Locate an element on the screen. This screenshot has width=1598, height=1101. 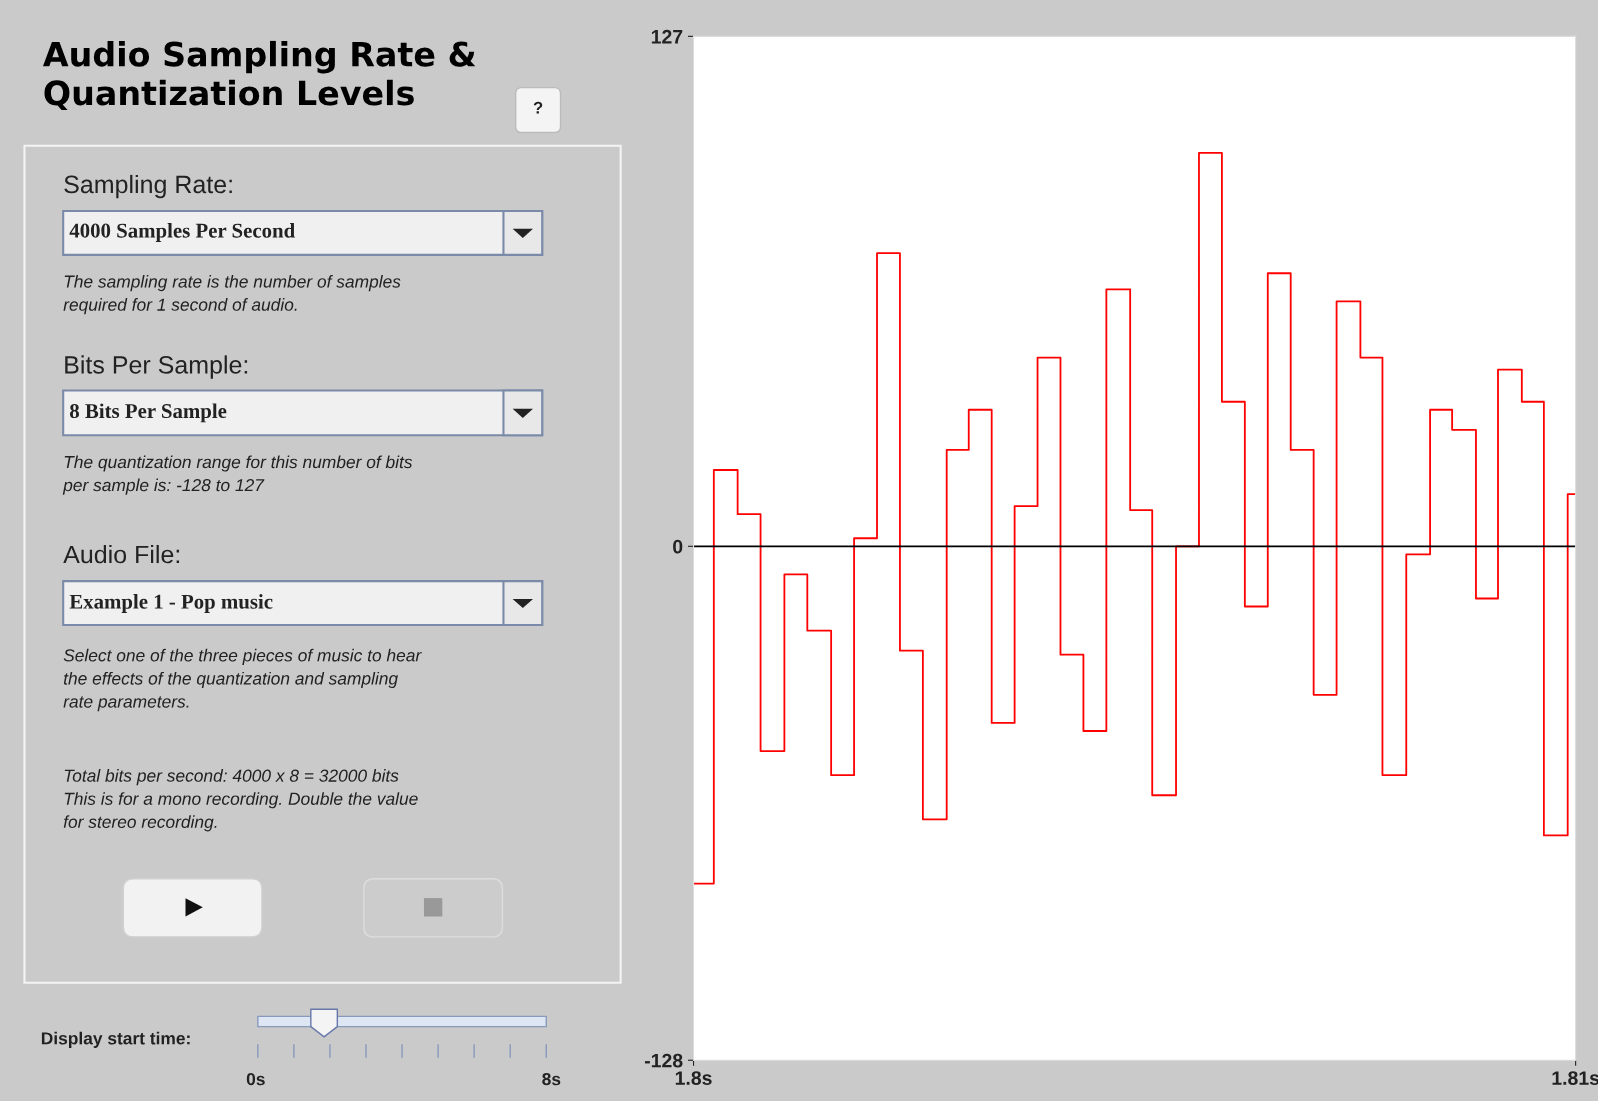
text: Select one of the three pieces of music to hear the effects of the quantization and sampling rate parameters. is located at coordinates (242, 680).